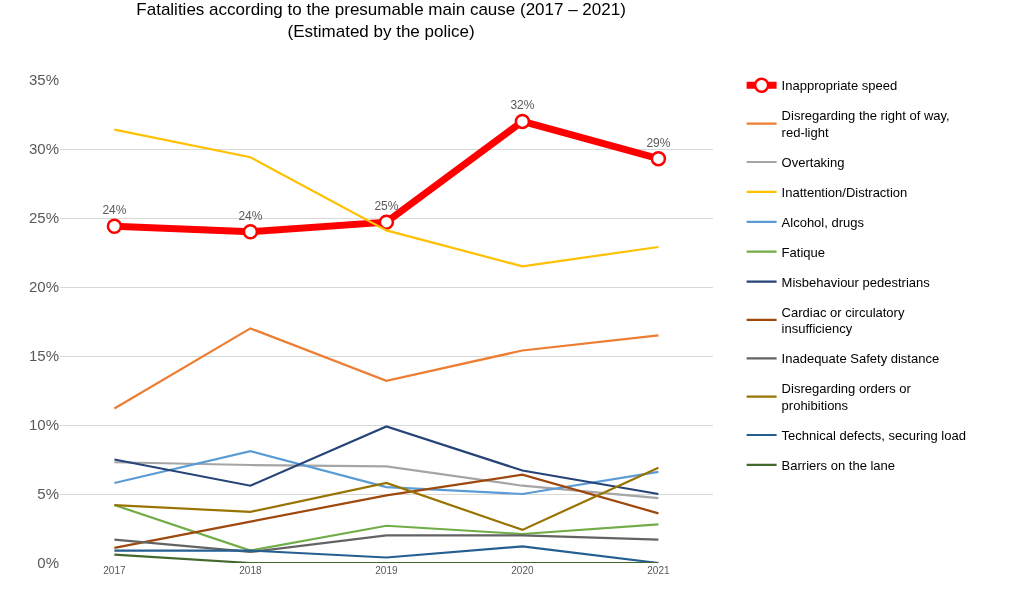  Describe the element at coordinates (844, 192) in the screenshot. I see `legend-label: Inattention/Distraction` at that location.